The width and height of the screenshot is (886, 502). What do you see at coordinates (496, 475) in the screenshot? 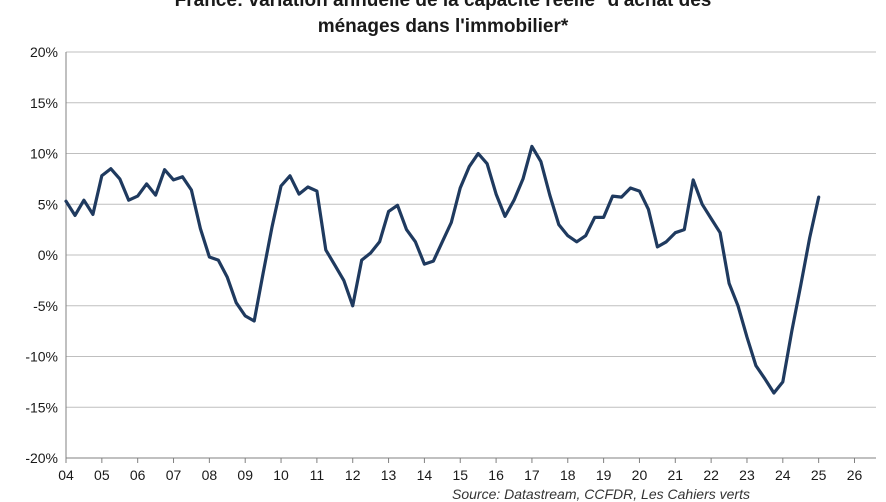
I see `x-tick-label: 16` at bounding box center [496, 475].